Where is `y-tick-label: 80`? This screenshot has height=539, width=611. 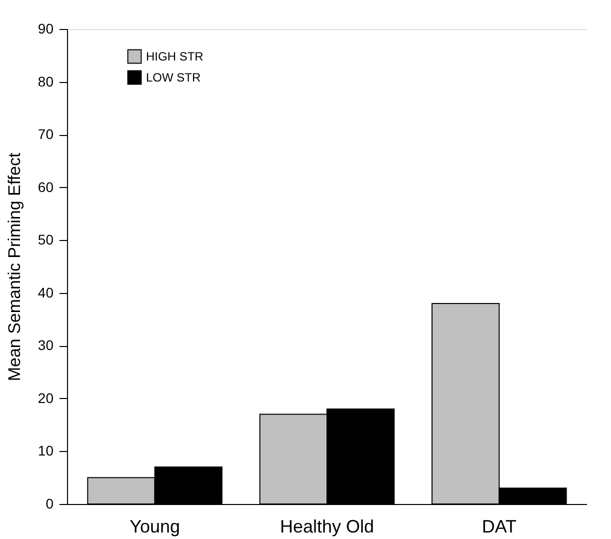
y-tick-label: 80 is located at coordinates (46, 81).